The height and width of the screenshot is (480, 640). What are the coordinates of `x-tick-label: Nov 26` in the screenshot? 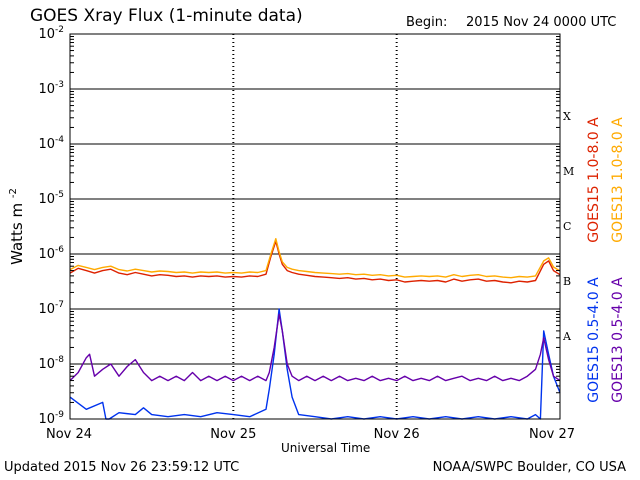 It's located at (397, 434).